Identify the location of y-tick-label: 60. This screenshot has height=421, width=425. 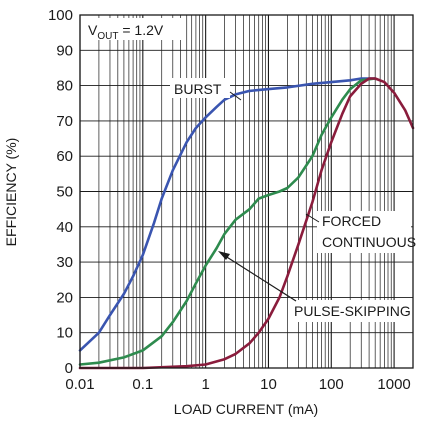
(64, 156).